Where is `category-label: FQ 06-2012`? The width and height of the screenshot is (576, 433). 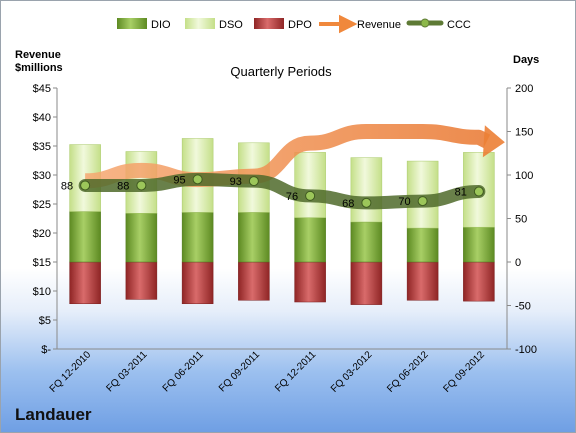 category-label: FQ 06-2012 is located at coordinates (408, 372).